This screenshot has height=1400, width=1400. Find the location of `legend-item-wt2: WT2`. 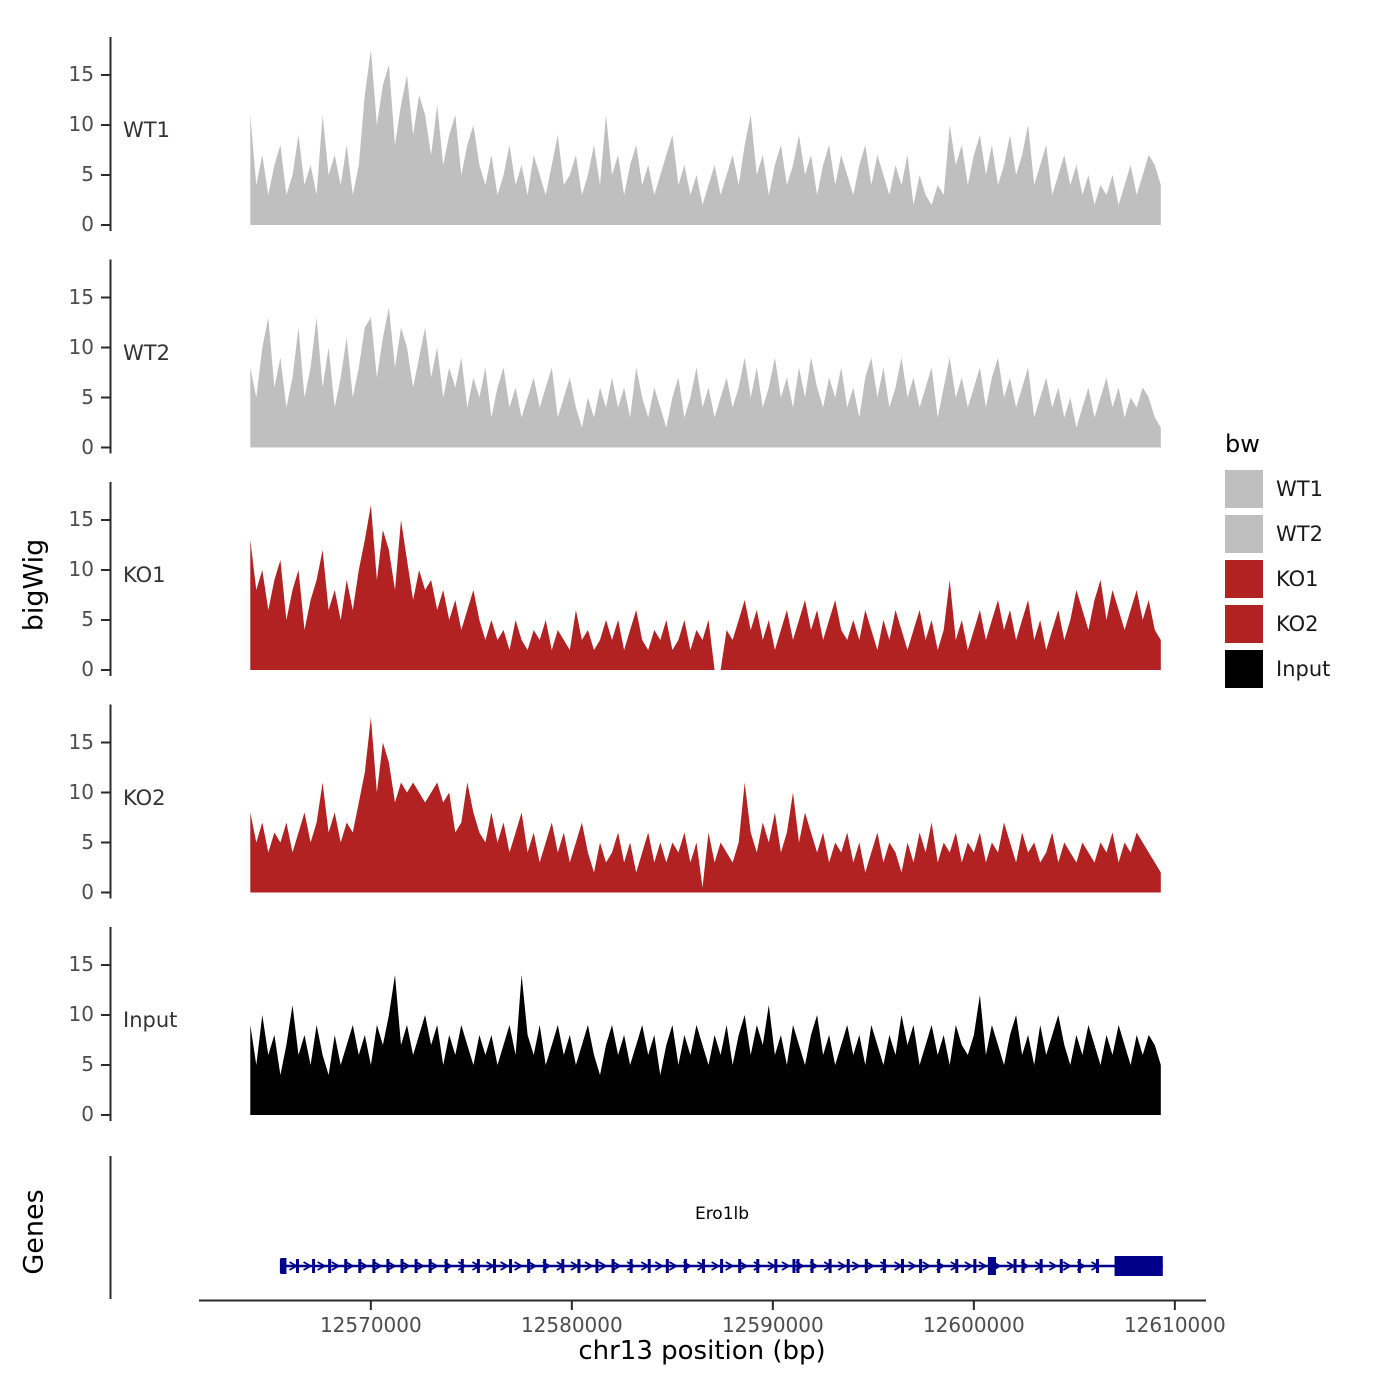

legend-item-wt2: WT2 is located at coordinates (1277, 534).